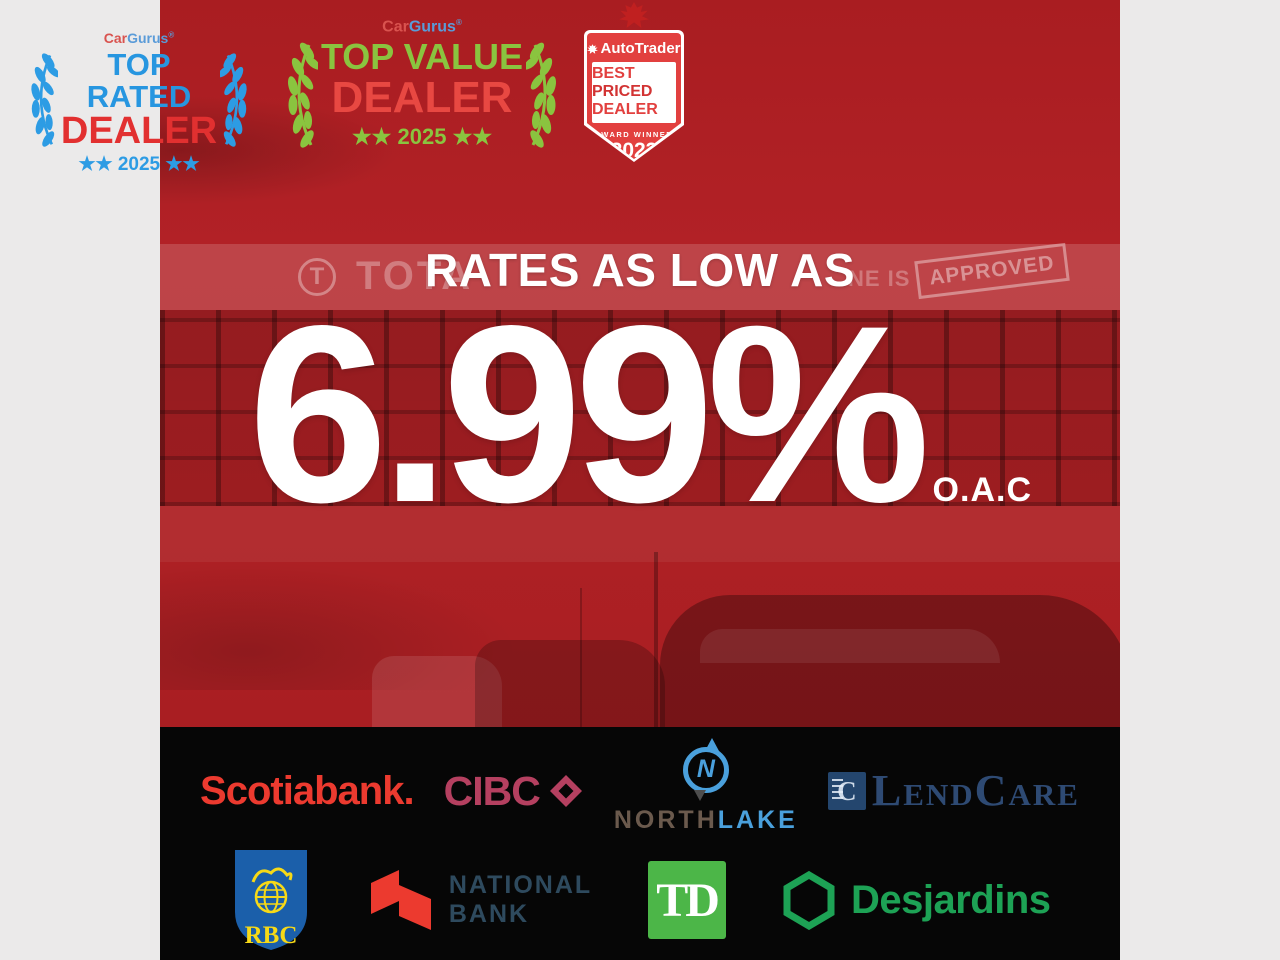  Describe the element at coordinates (639, 270) in the screenshot. I see `hero-kicker: RATES AS LOW AS` at that location.